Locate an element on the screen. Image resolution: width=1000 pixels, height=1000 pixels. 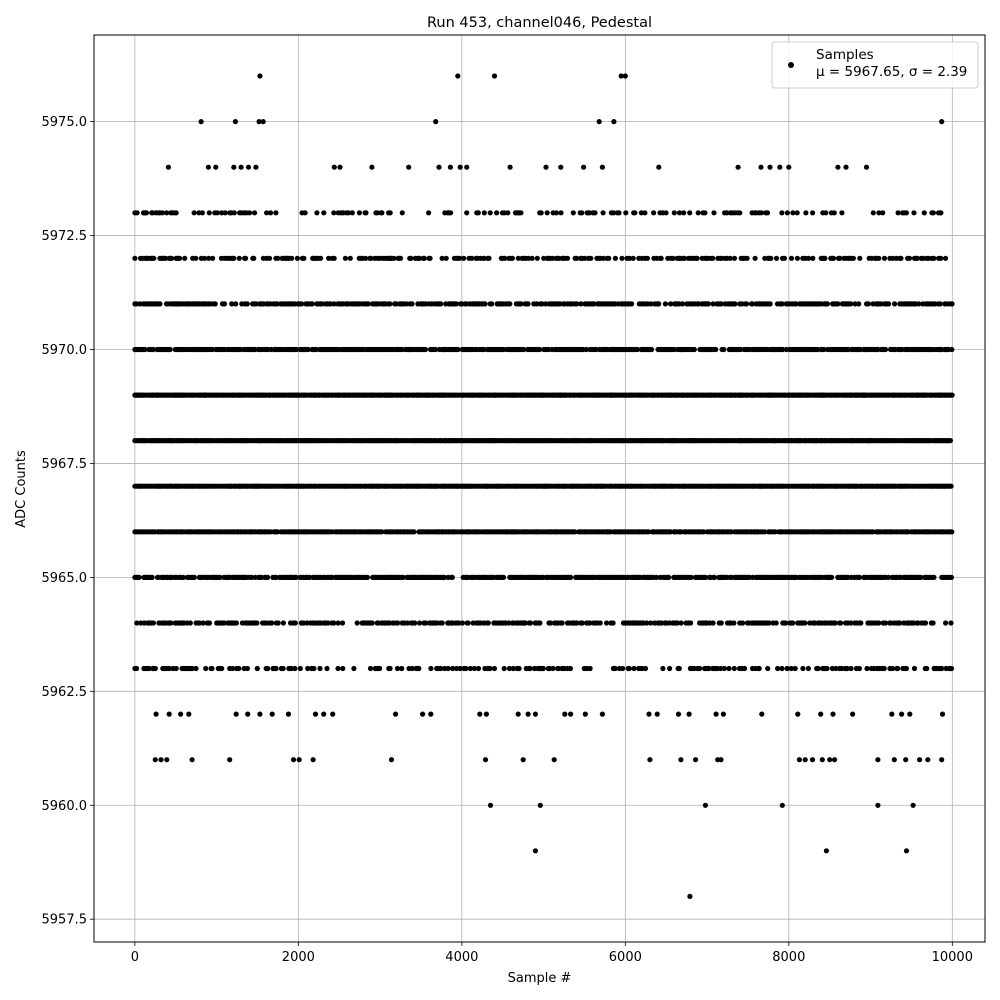
y-tick-label: 5975.0 is located at coordinates (65, 122).